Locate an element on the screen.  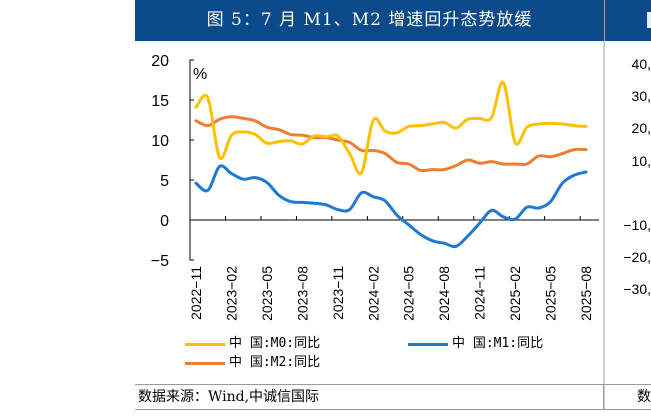
right-y-tick: 40, is located at coordinates (641, 64).